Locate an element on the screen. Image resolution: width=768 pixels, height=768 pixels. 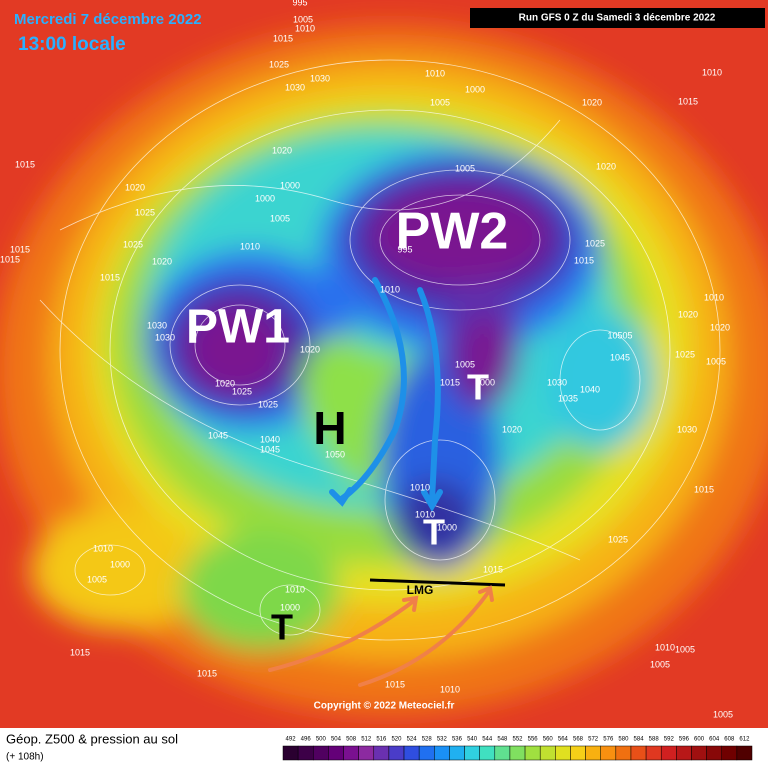
scale-label: 544 is located at coordinates (487, 740).